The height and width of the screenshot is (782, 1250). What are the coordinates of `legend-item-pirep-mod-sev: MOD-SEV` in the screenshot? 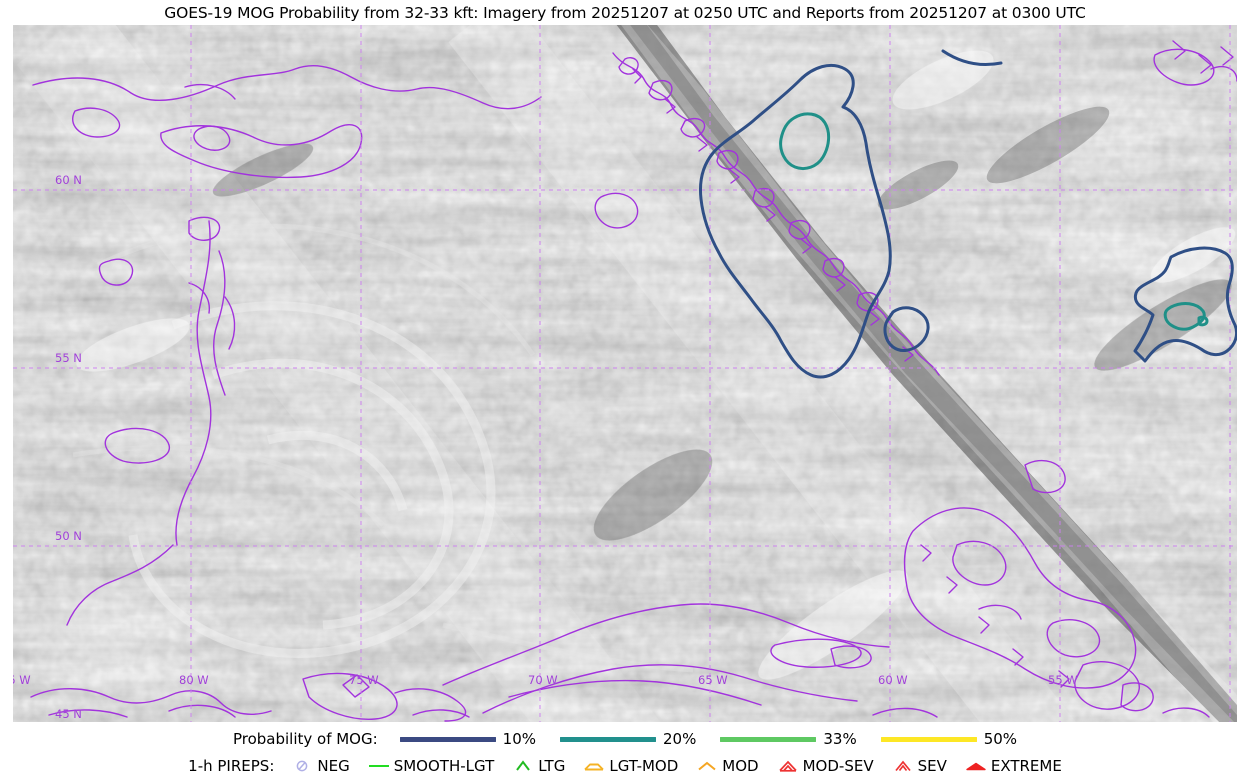 It's located at (825, 766).